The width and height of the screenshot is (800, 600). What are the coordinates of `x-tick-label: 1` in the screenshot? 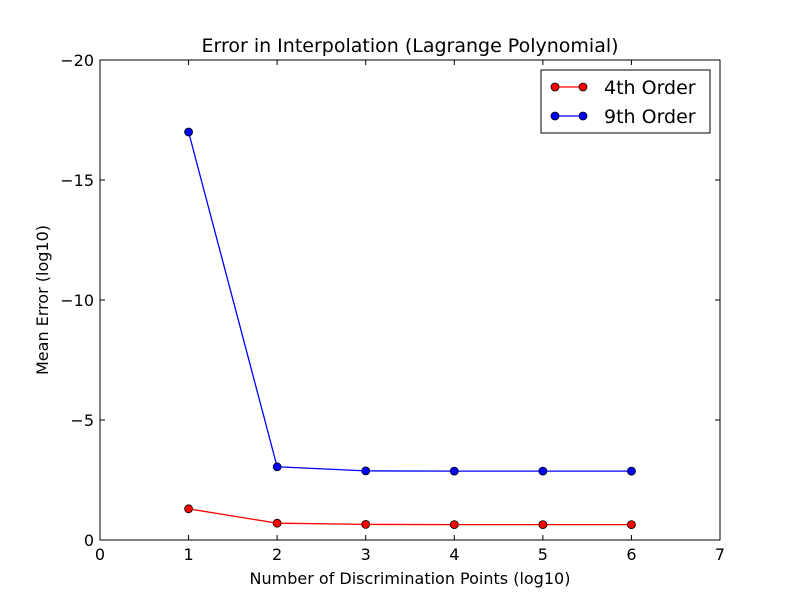 It's located at (188, 554).